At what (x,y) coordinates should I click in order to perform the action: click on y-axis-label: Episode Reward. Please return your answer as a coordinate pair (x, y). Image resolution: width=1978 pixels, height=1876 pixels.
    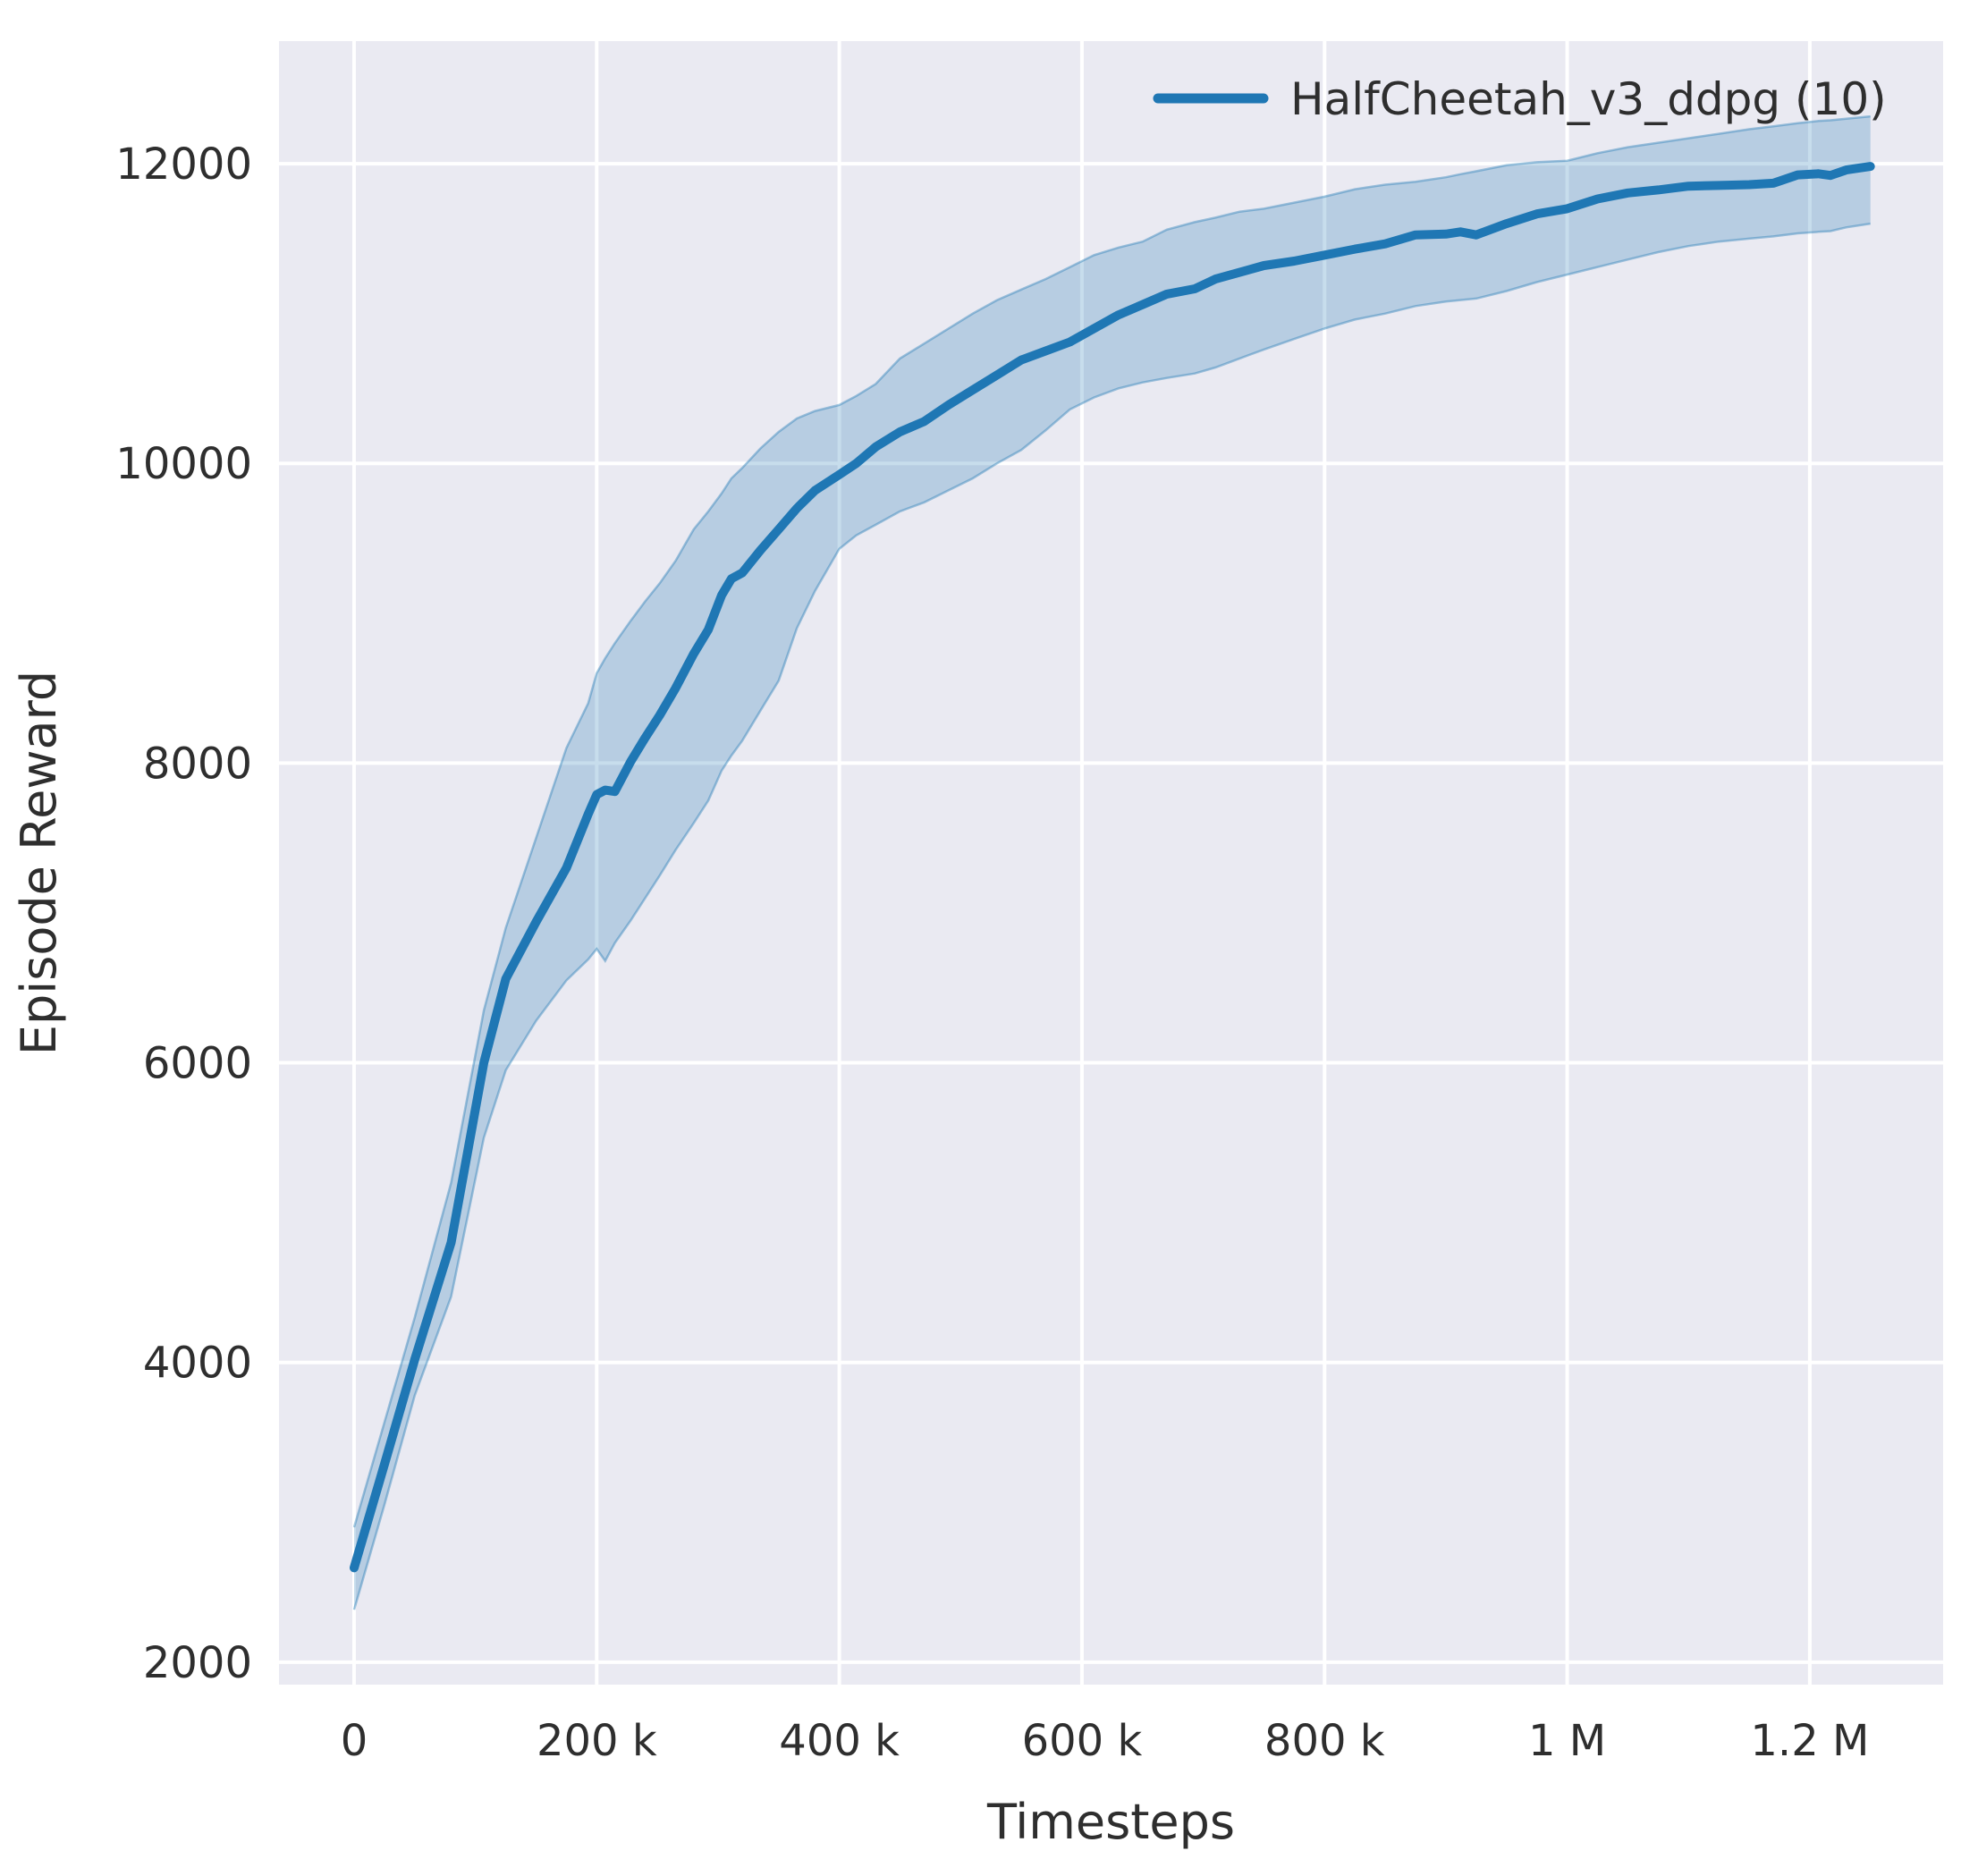
    Looking at the image, I should click on (39, 863).